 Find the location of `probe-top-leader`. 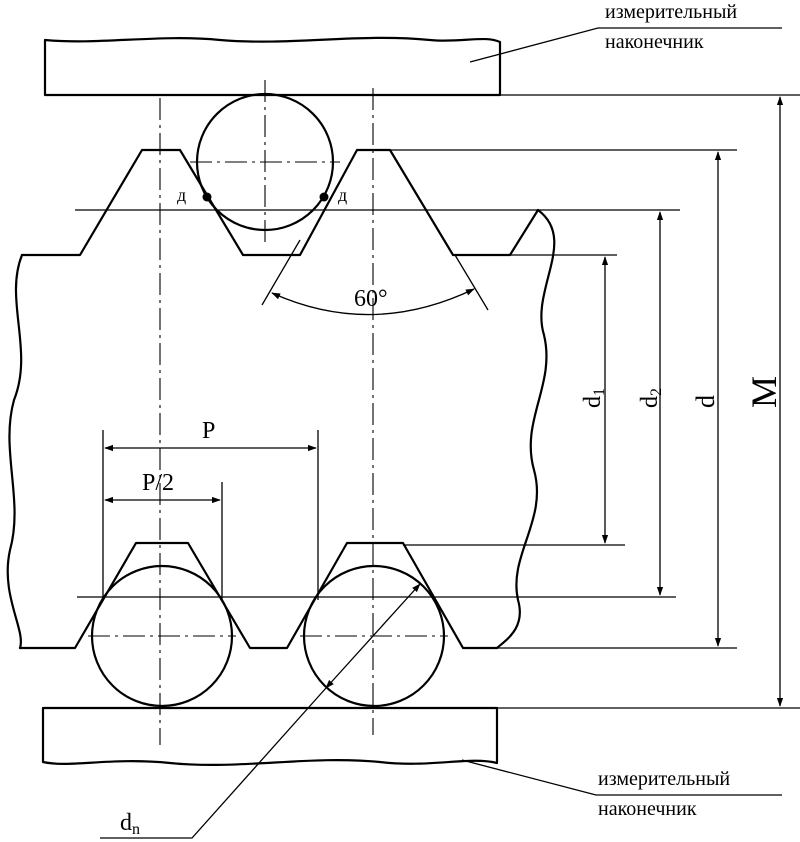

probe-top-leader is located at coordinates (625, 45).